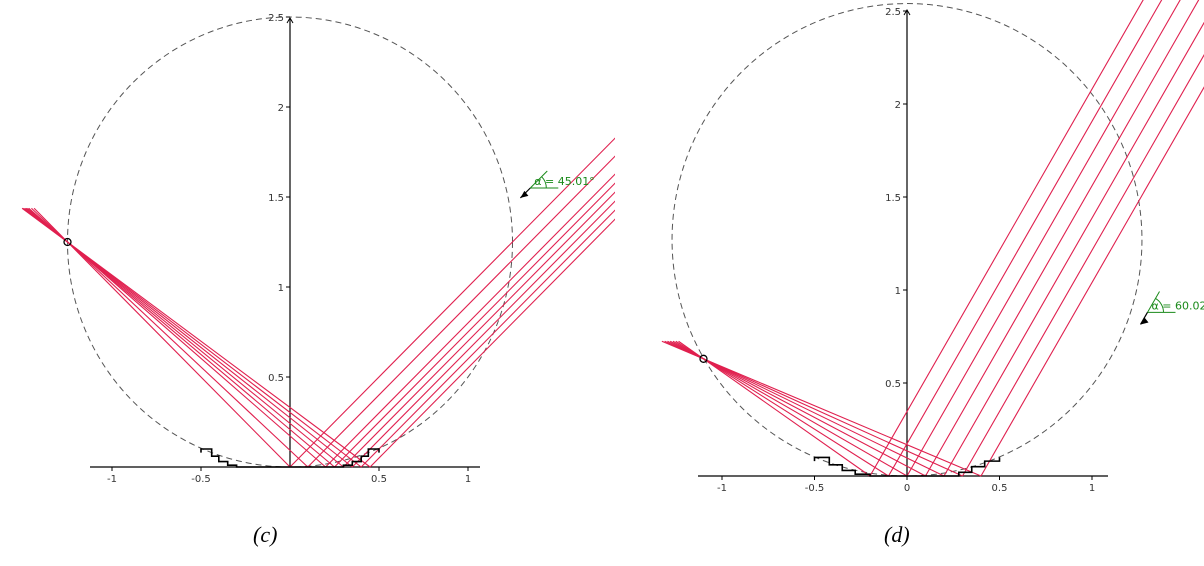 This screenshot has width=1204, height=566. Describe the element at coordinates (564, 181) in the screenshot. I see `angle-label: α = 45.01°` at that location.